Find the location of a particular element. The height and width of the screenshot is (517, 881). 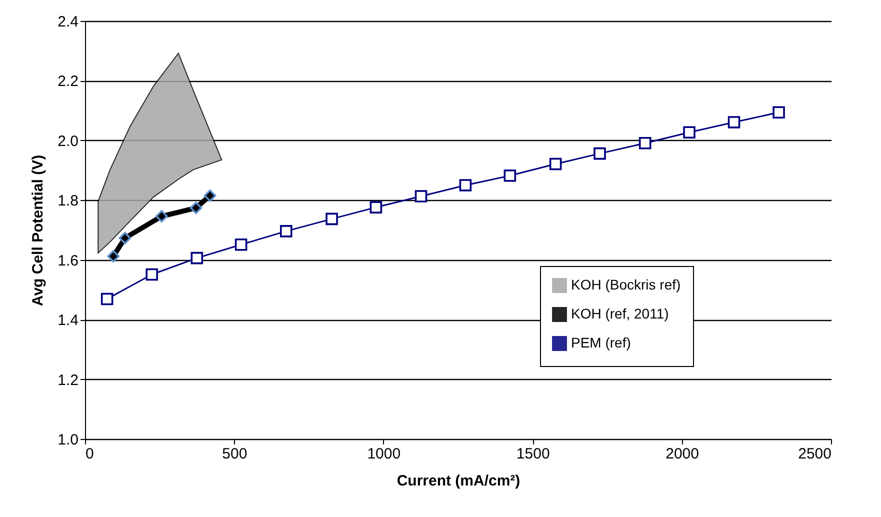

y-tick-label: 2.2 is located at coordinates (68, 81).